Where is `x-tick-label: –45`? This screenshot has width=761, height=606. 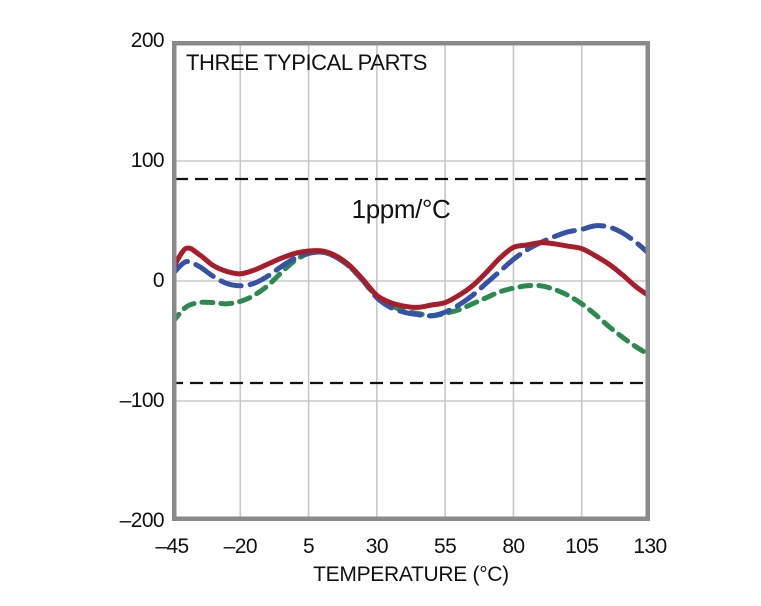 x-tick-label: –45 is located at coordinates (172, 546).